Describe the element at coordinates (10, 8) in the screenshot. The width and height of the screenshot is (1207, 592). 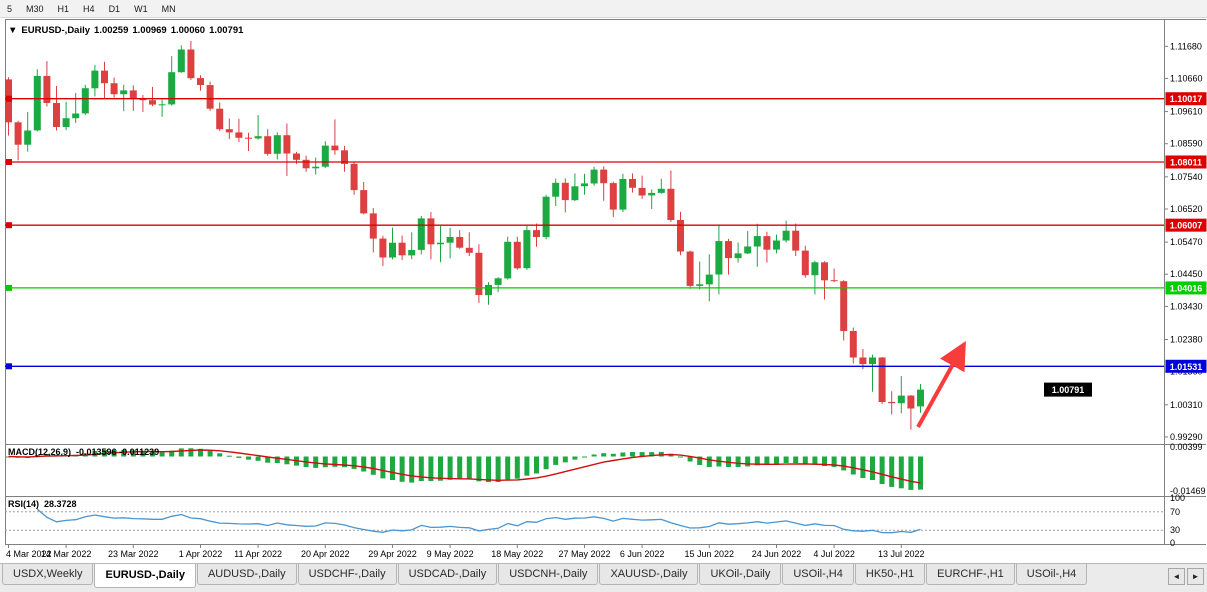
I see `timeframe-button-5: 5` at that location.